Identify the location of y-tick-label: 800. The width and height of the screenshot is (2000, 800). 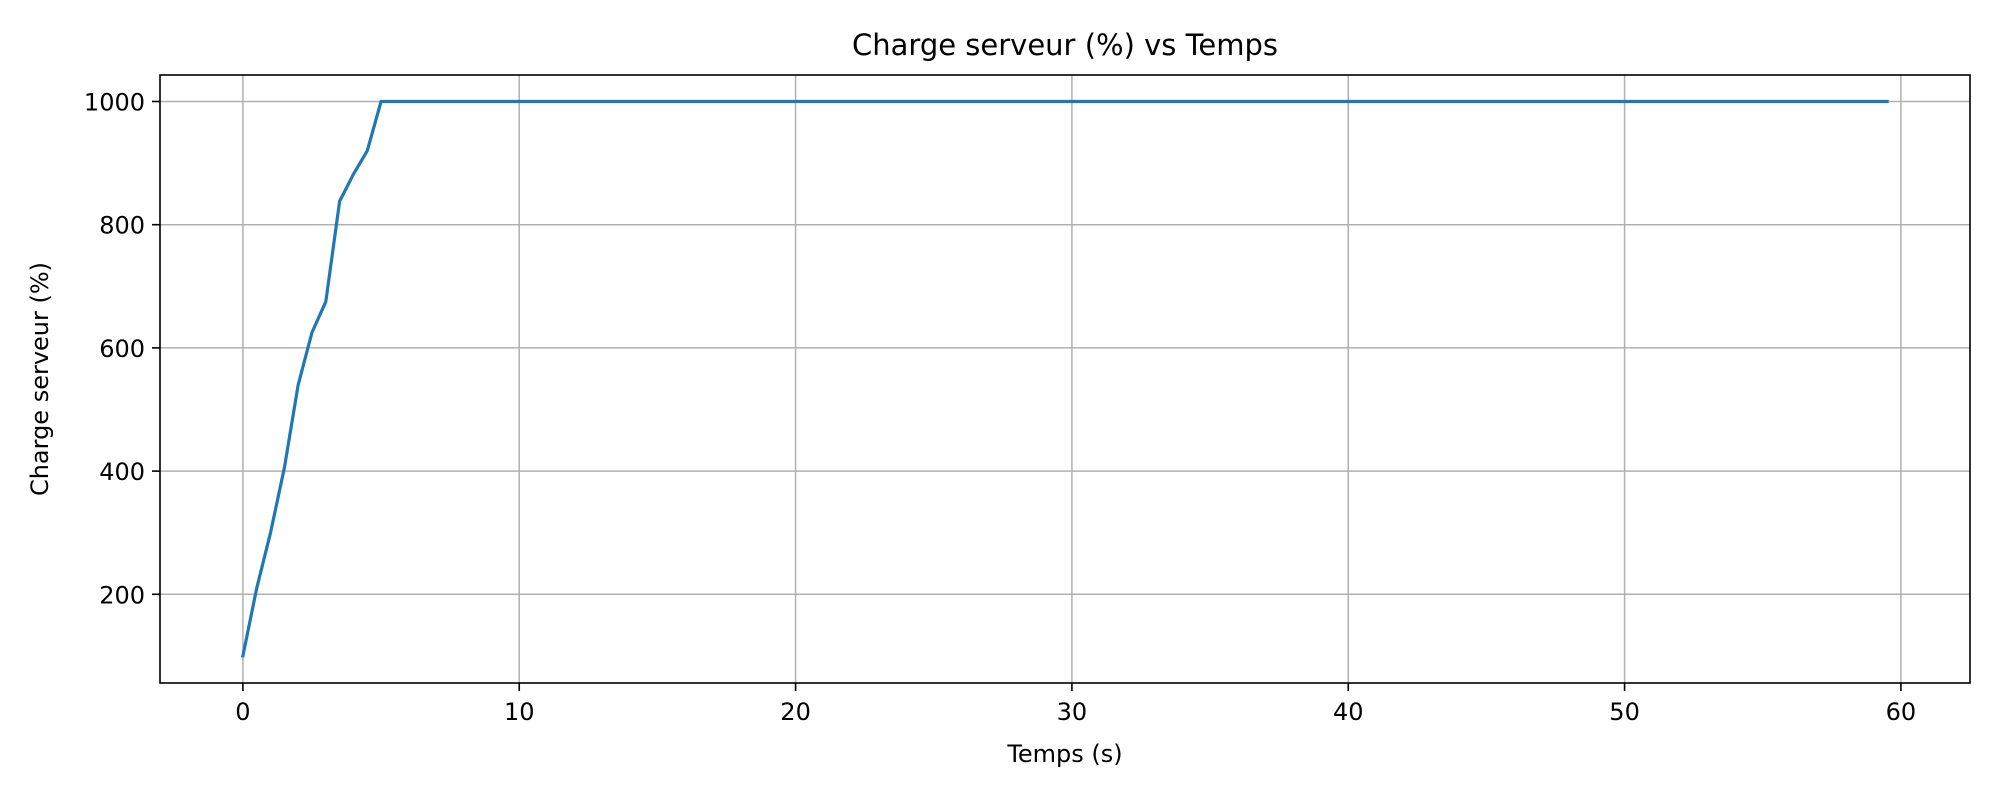
(122, 226).